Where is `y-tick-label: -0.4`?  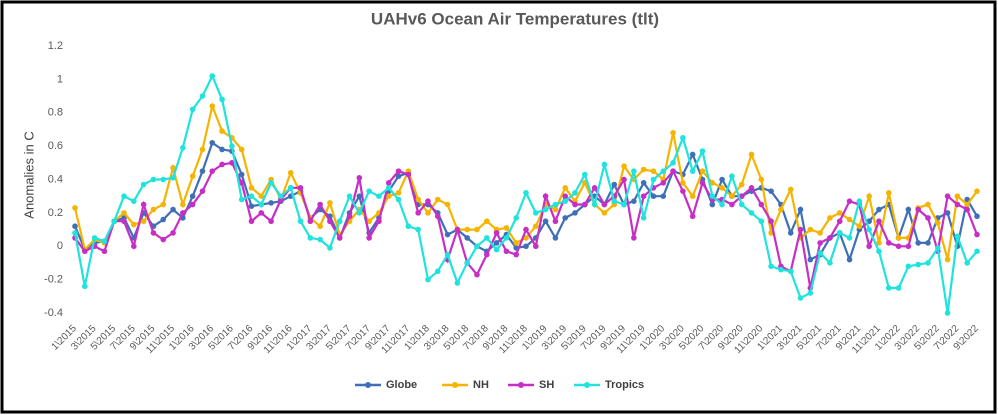
y-tick-label: -0.4 is located at coordinates (53, 313).